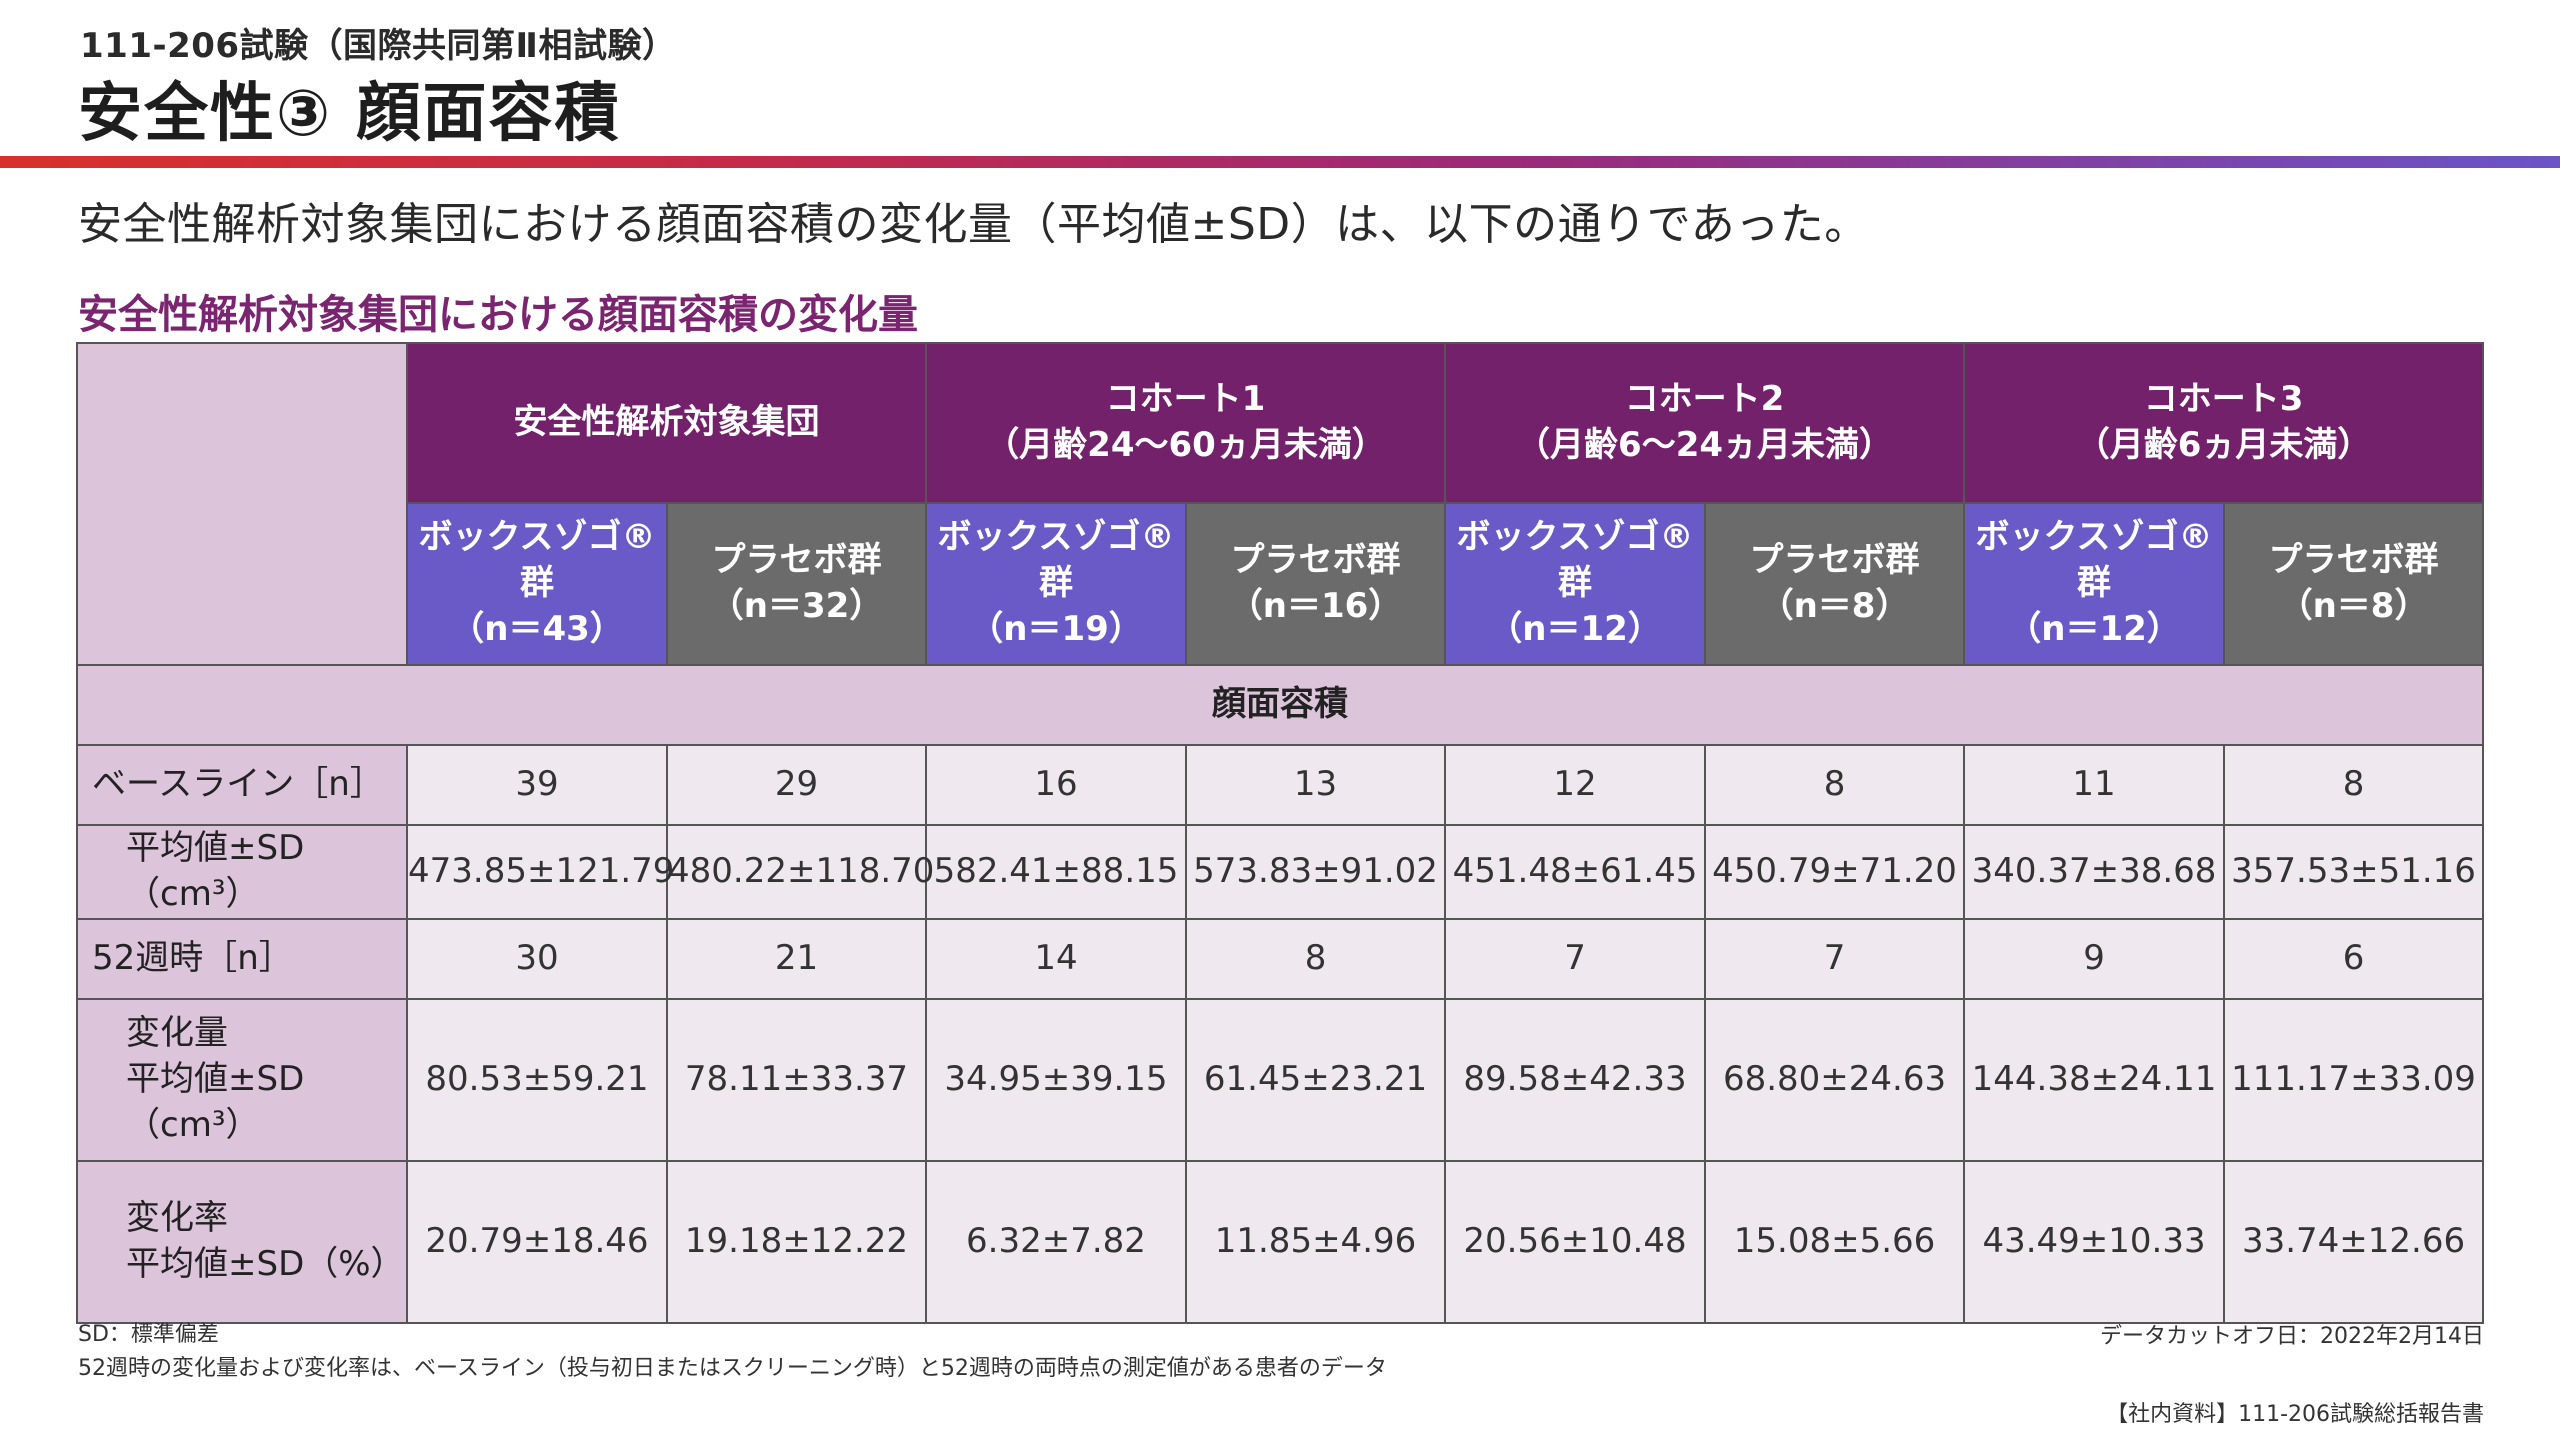  What do you see at coordinates (2295, 1414) in the screenshot?
I see `source-reference: 【社内資料】111-206試験総括報告書` at bounding box center [2295, 1414].